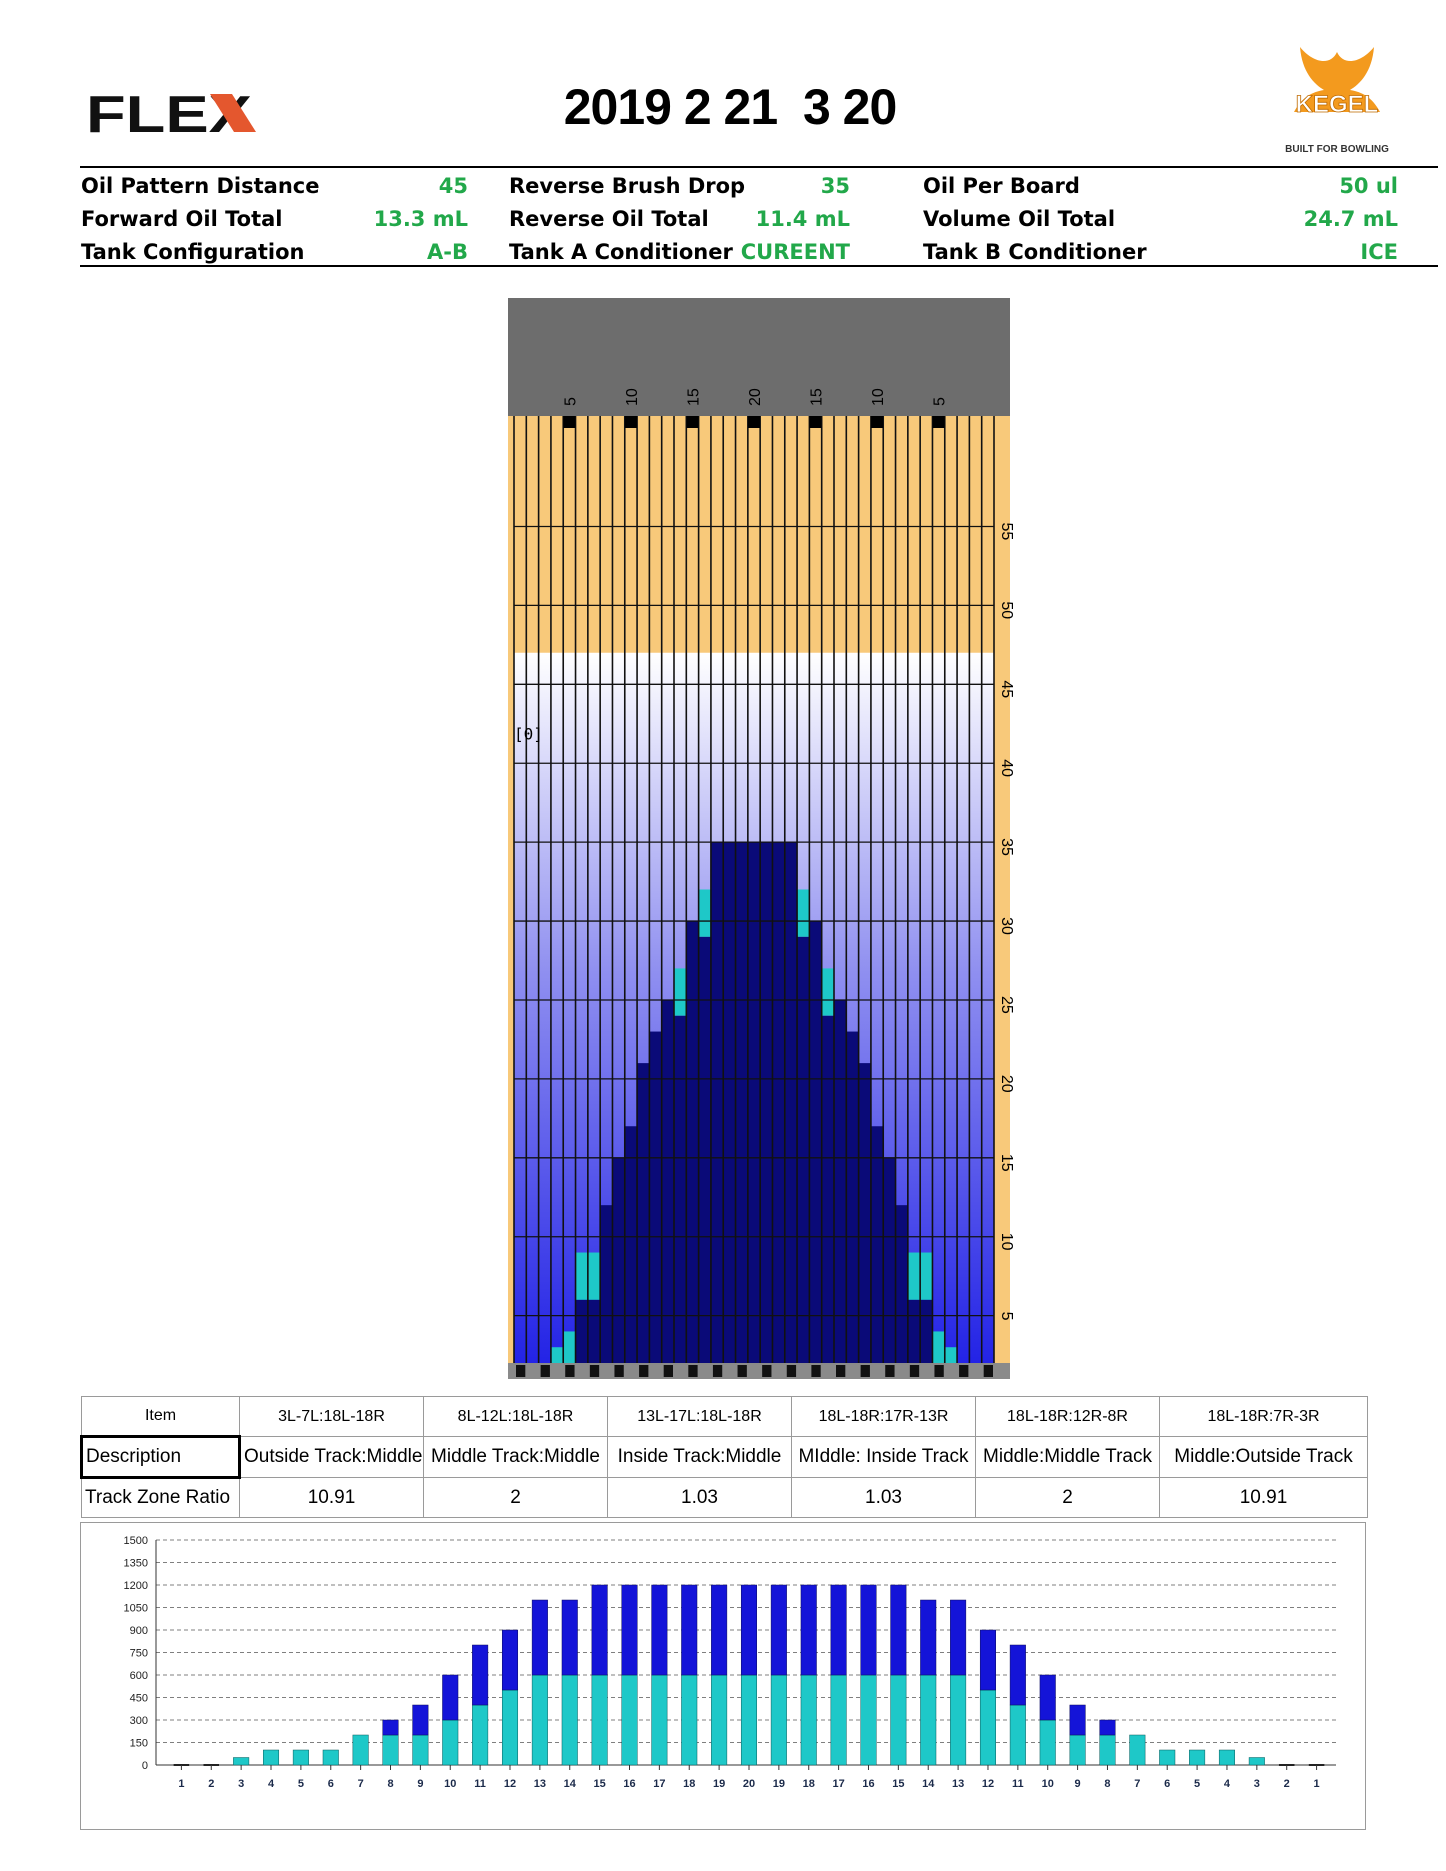 This screenshot has width=1446, height=1871. I want to click on summary-label: Reverse Oil Total, so click(609, 219).